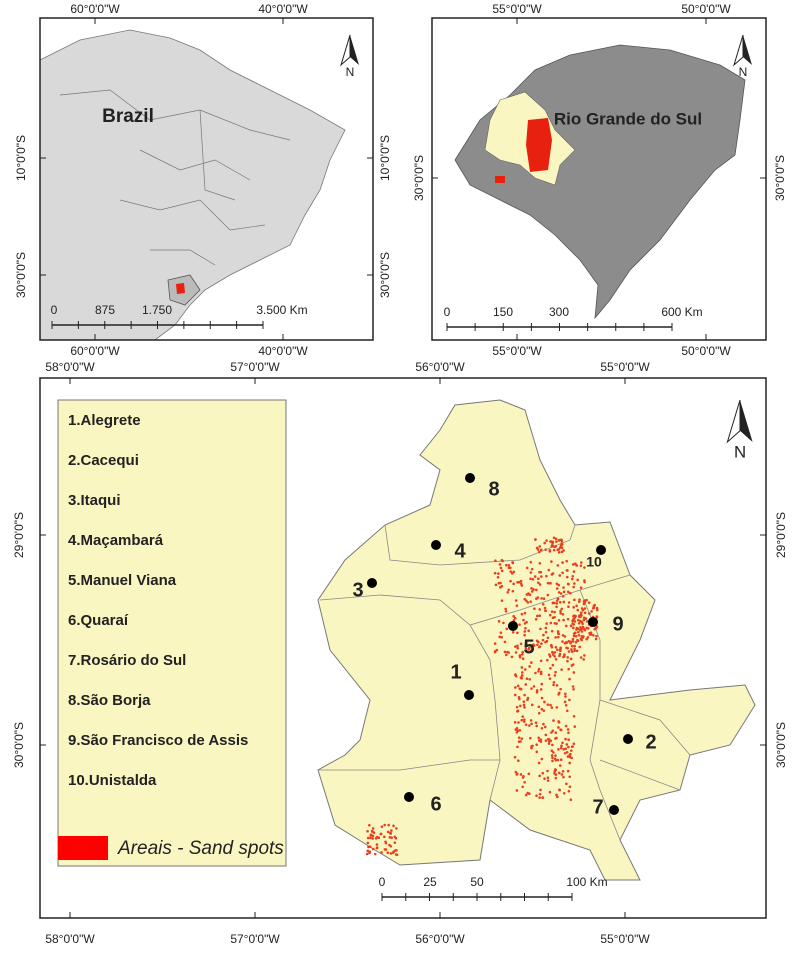  What do you see at coordinates (517, 351) in the screenshot?
I see `lon-label: 55°0'0"W` at bounding box center [517, 351].